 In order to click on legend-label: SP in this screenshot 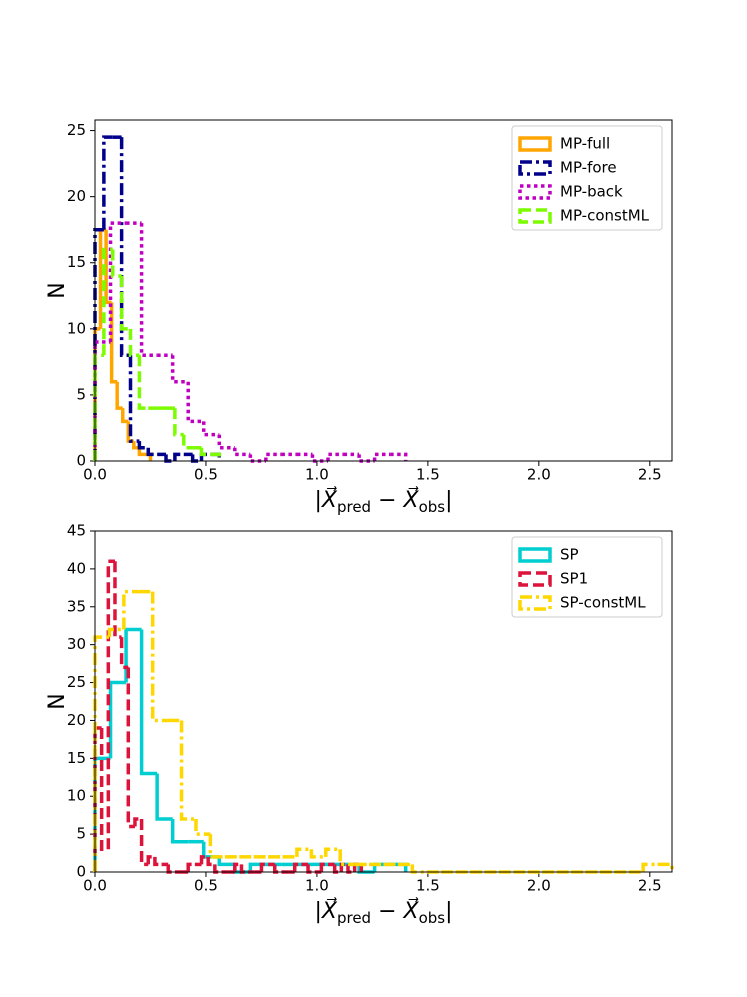, I will do `click(569, 555)`.